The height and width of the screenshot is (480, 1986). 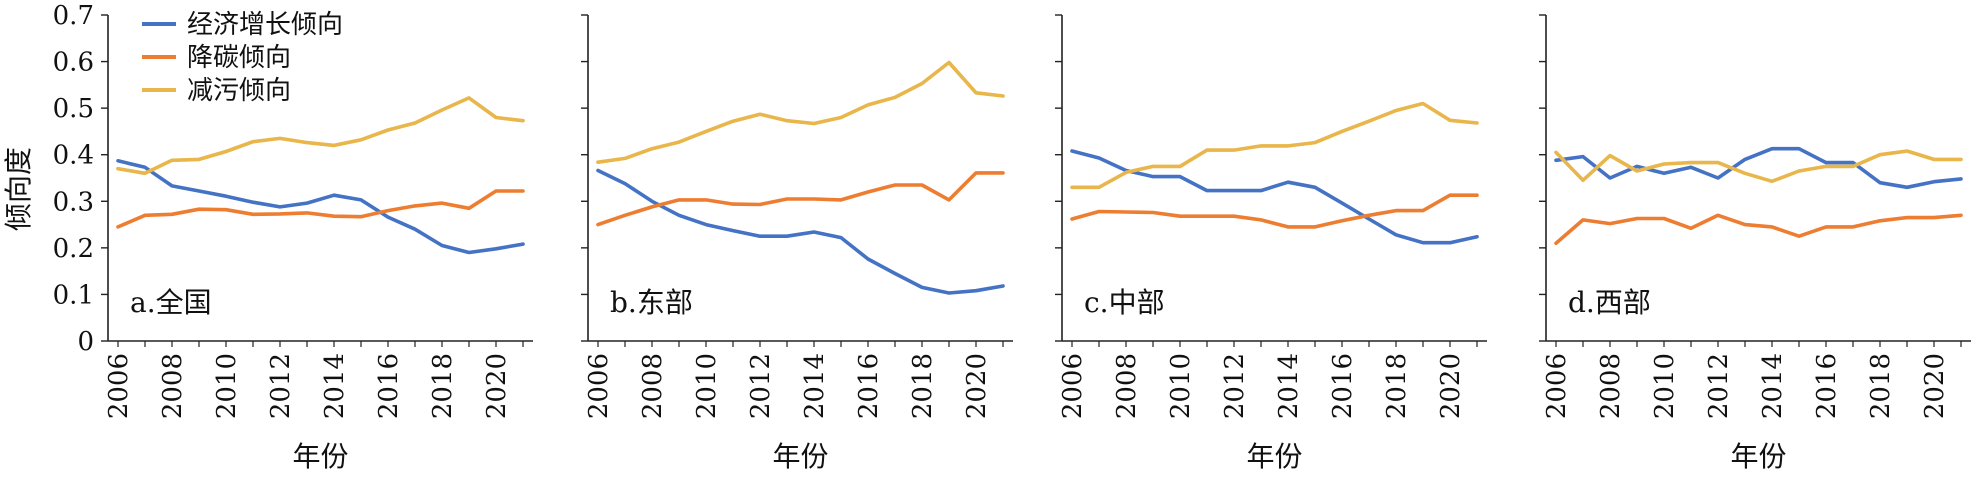 What do you see at coordinates (171, 302) in the screenshot?
I see `panel-title: a.全国` at bounding box center [171, 302].